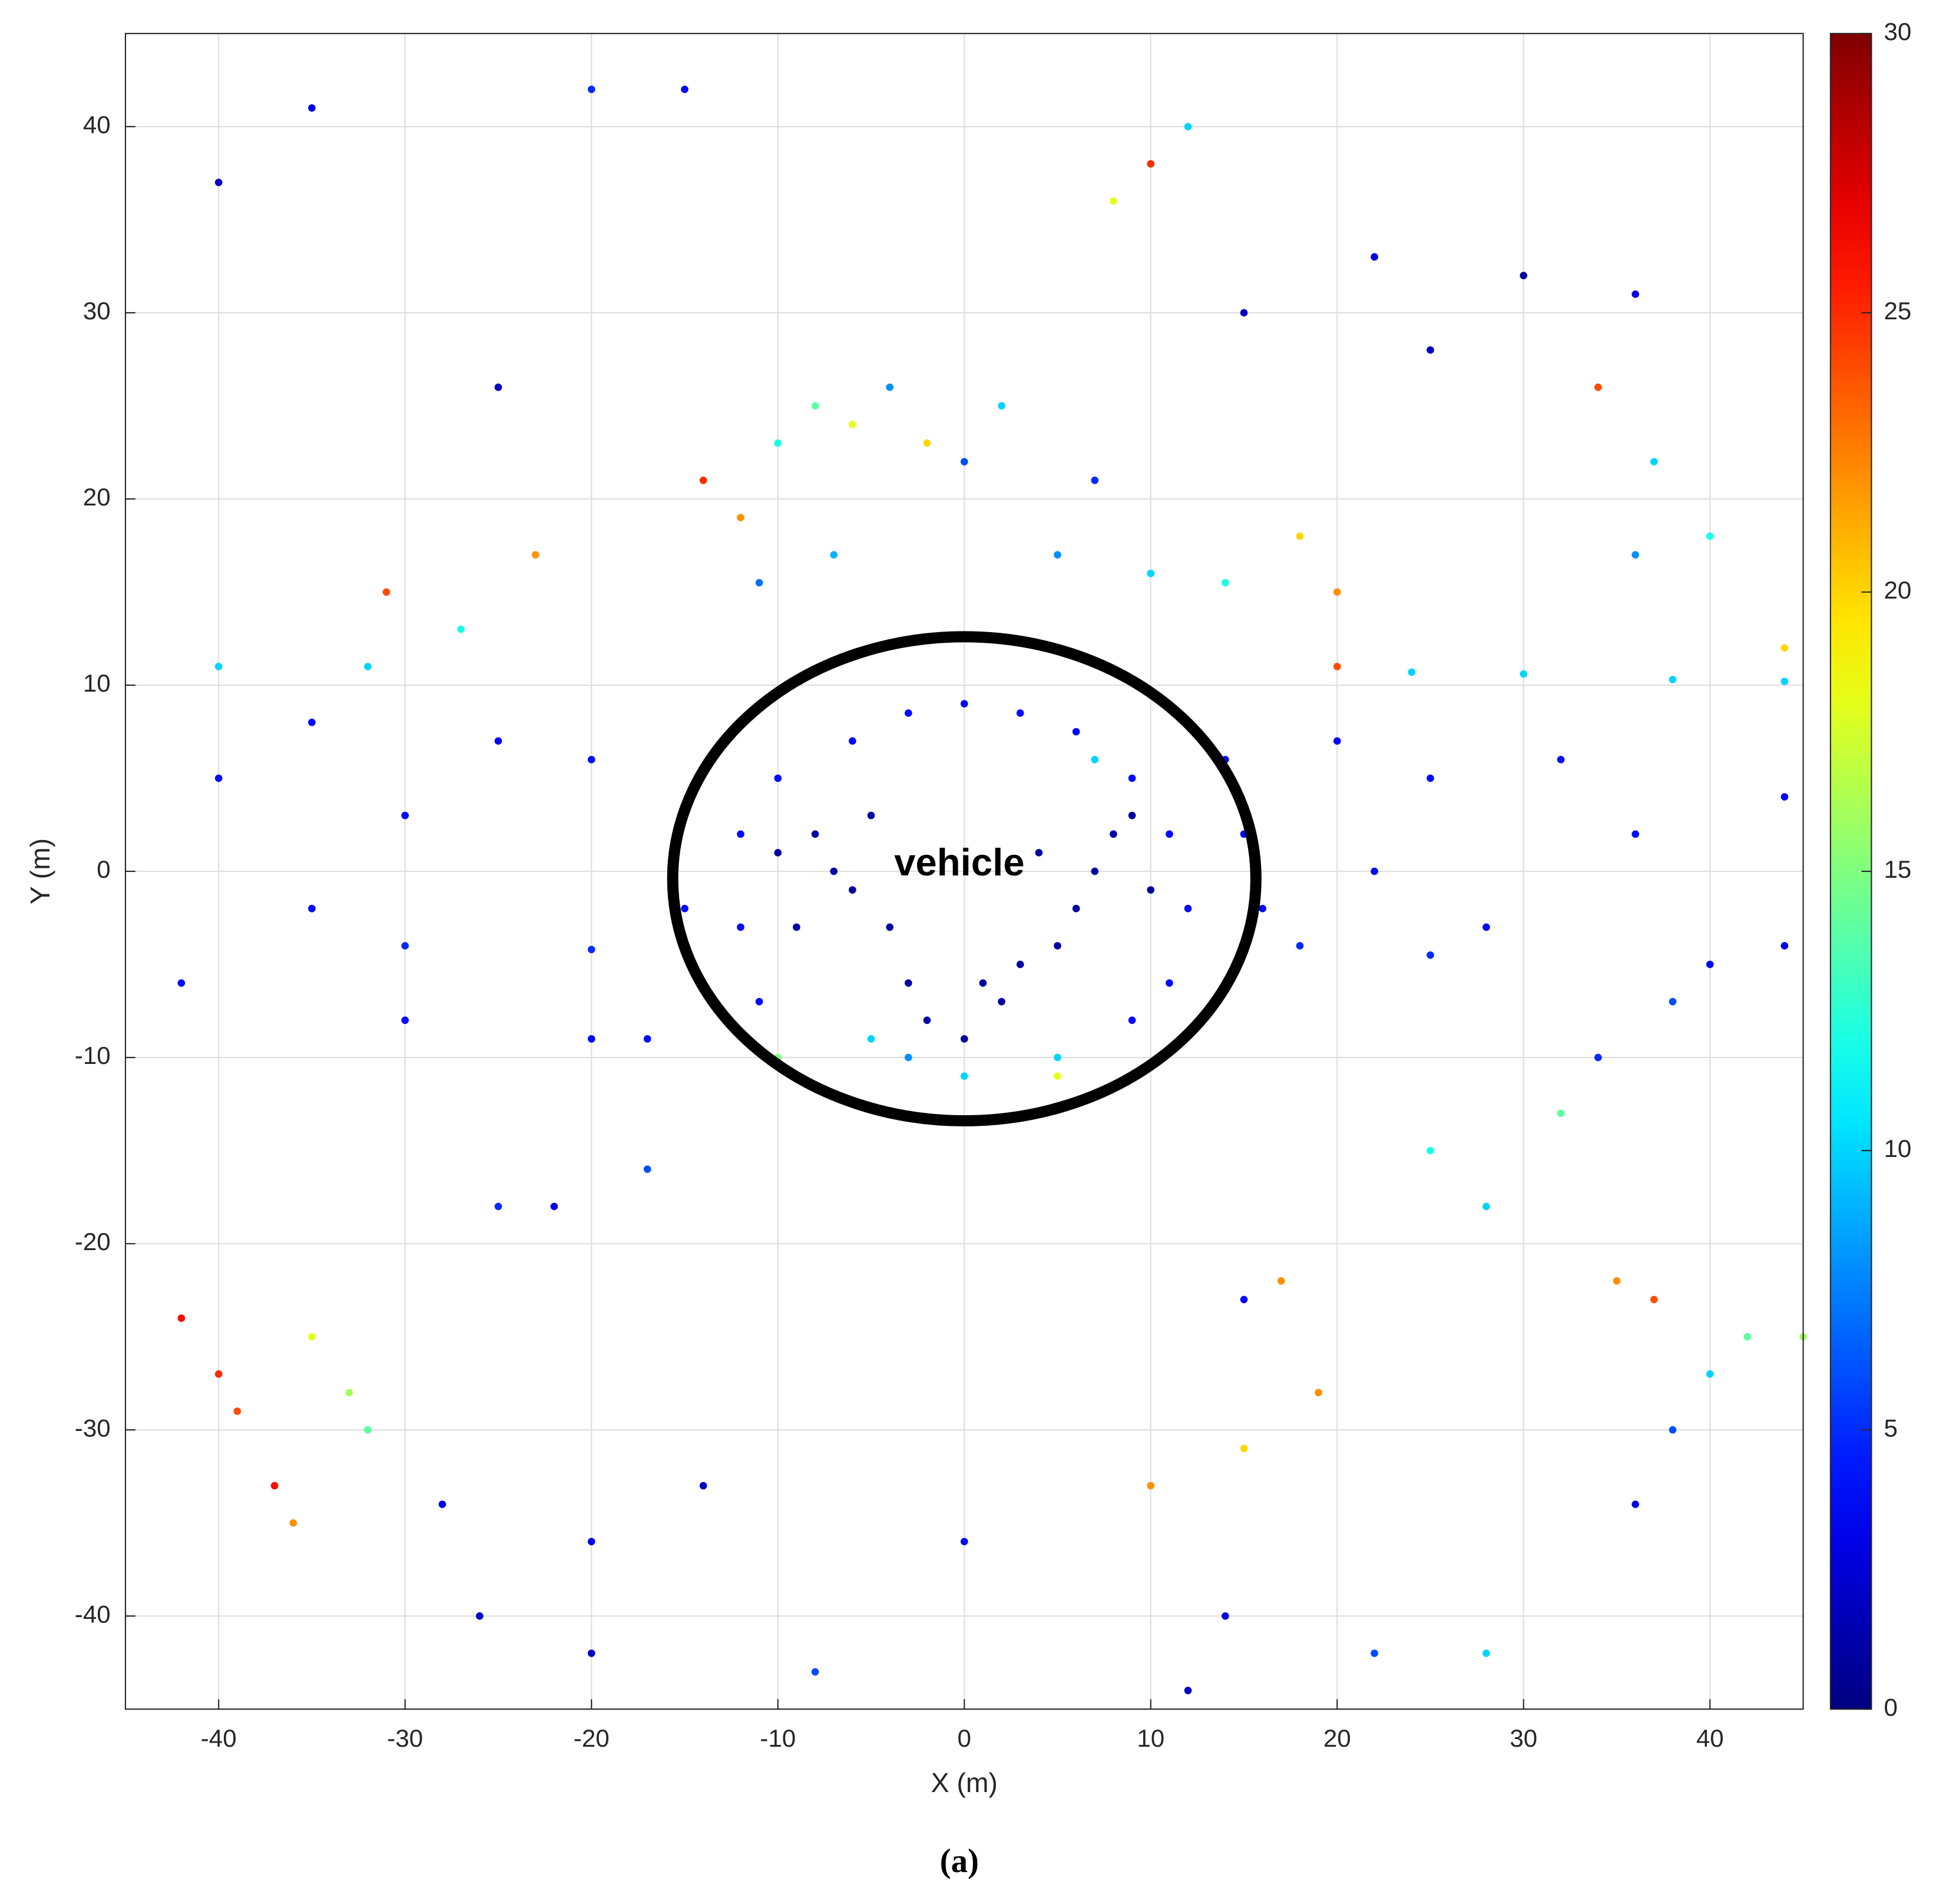  What do you see at coordinates (219, 1738) in the screenshot?
I see `x-tick-label: -40` at bounding box center [219, 1738].